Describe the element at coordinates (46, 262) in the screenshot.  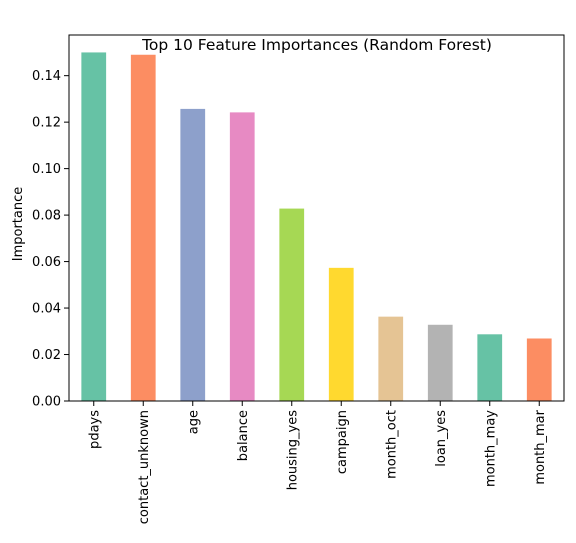
I see `y-tick-label: 0.06` at that location.